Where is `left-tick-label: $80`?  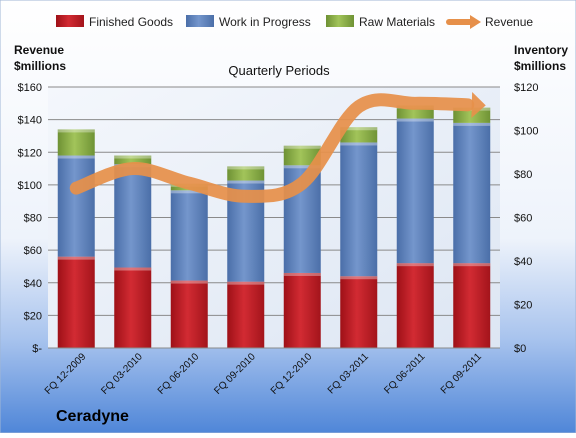 left-tick-label: $80 is located at coordinates (33, 219).